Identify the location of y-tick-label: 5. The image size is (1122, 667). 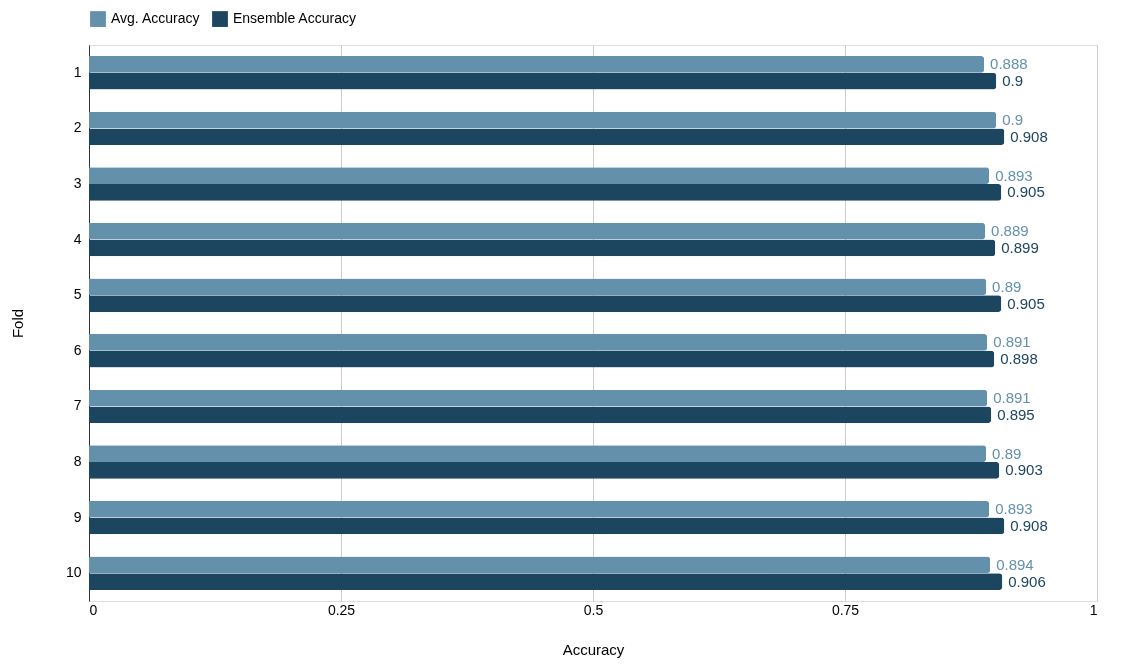
(77, 294).